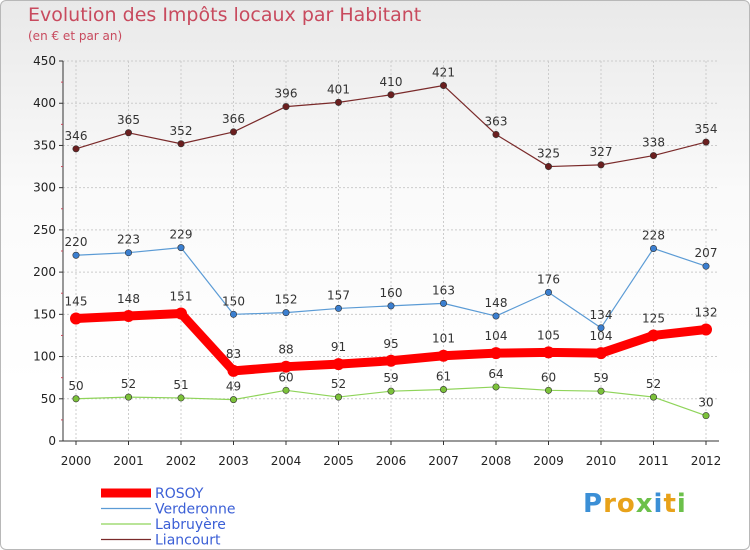 This screenshot has width=750, height=550. I want to click on legend-label: Labruyère, so click(190, 525).